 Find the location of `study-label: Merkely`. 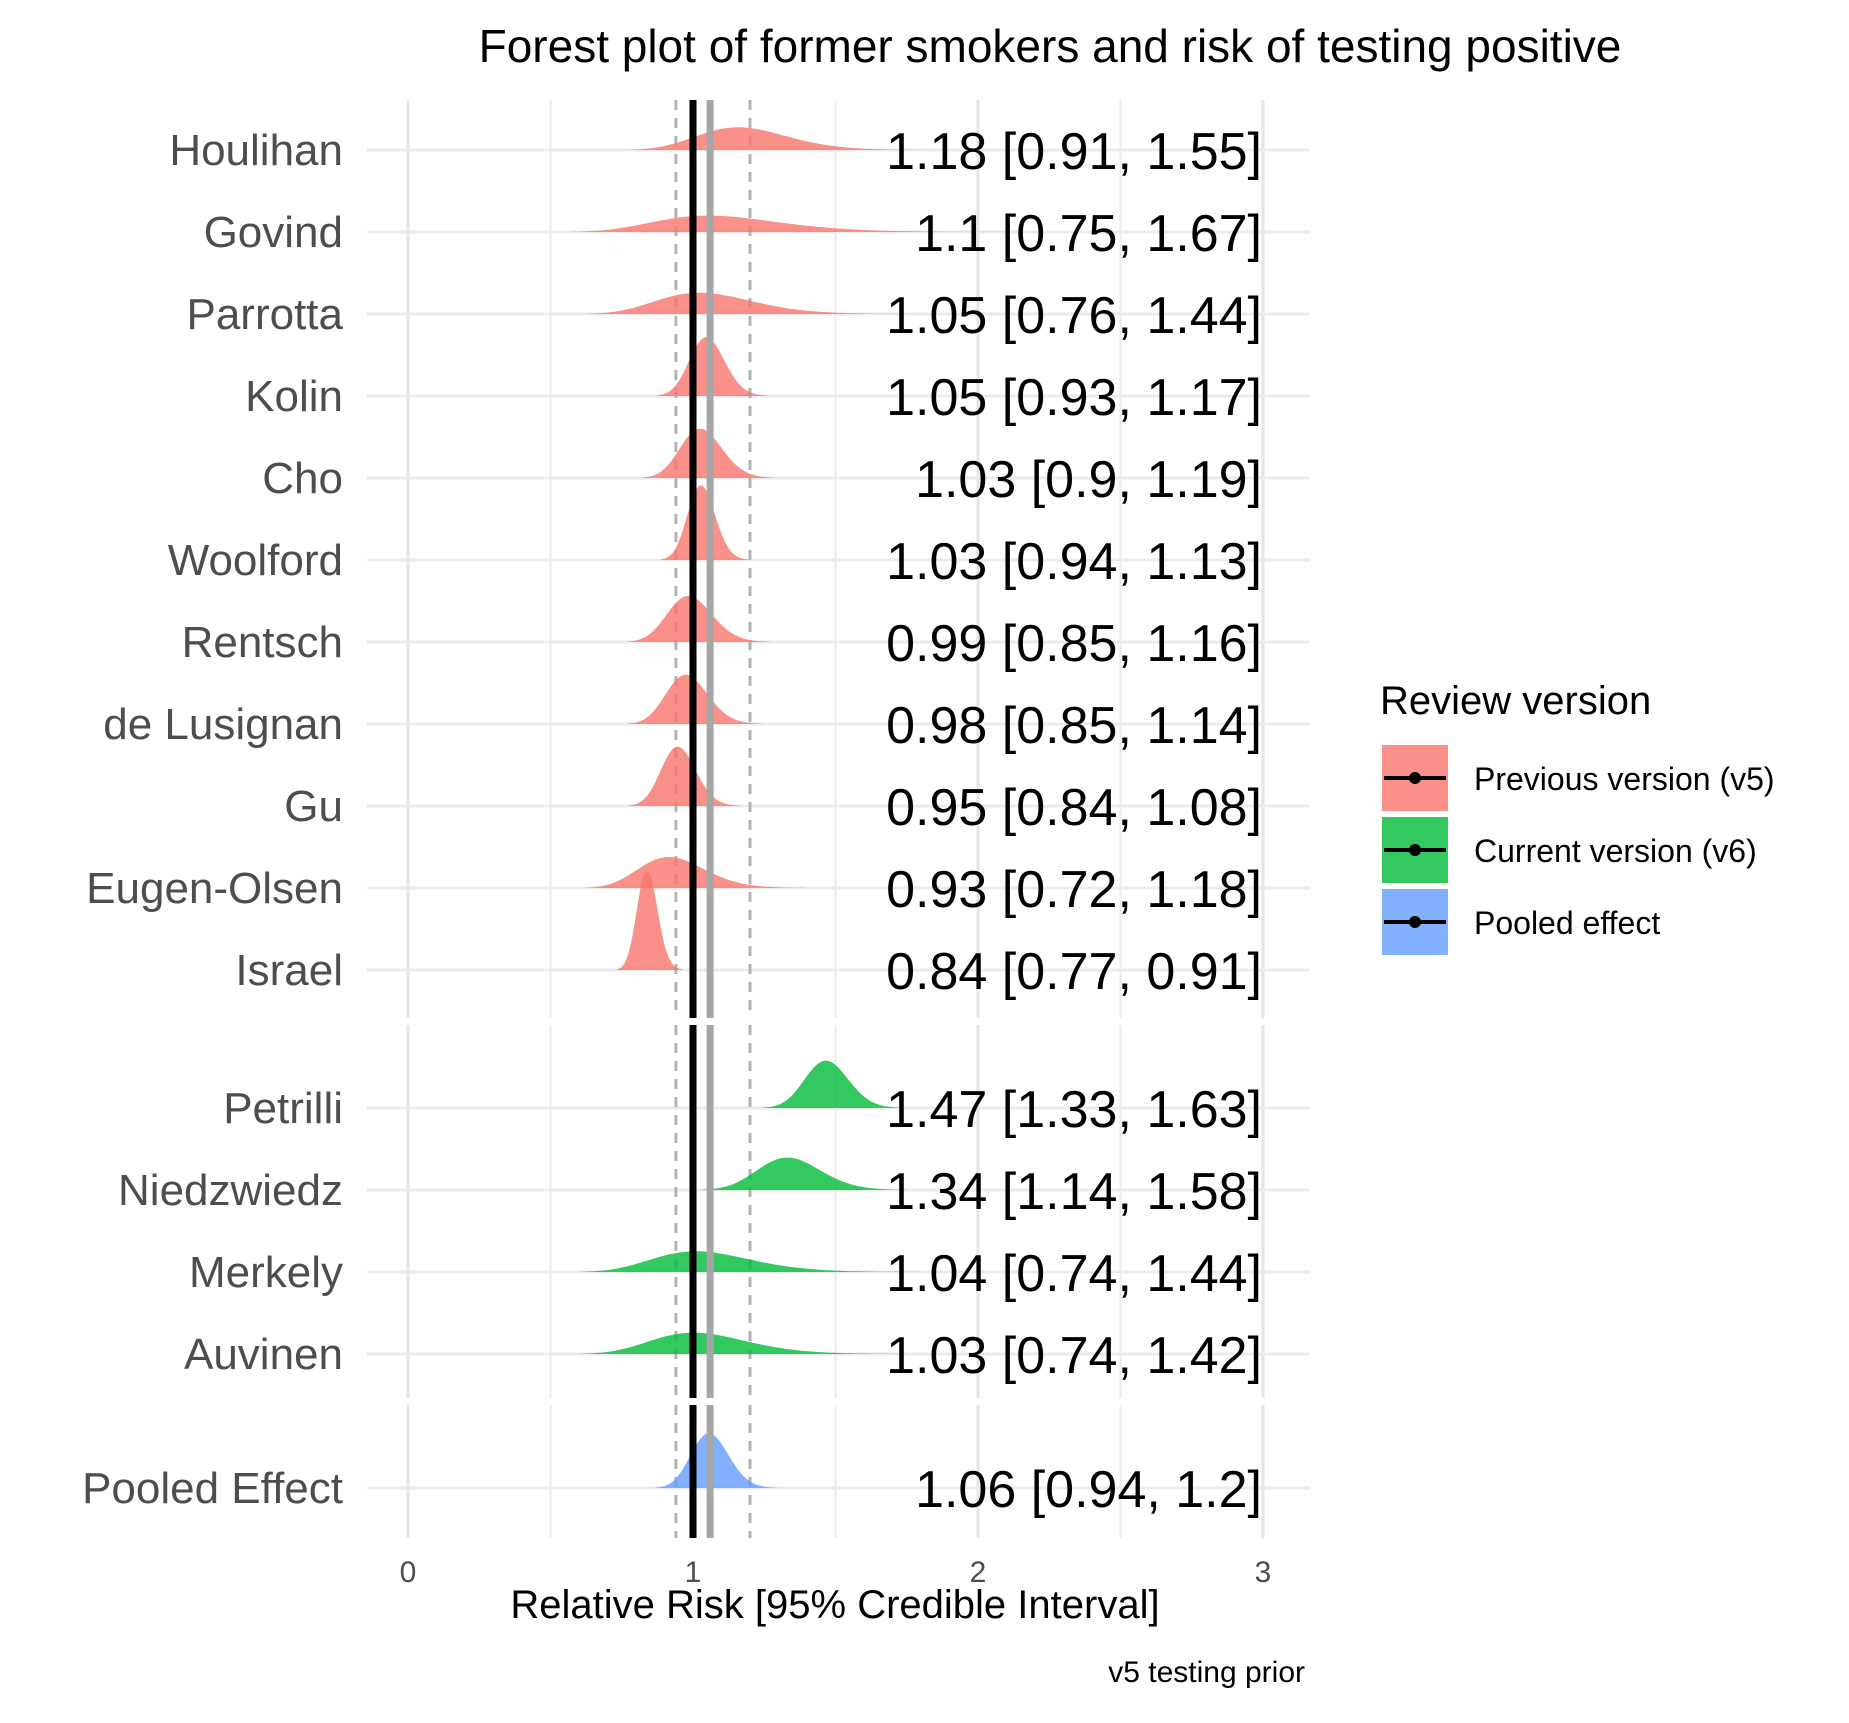

study-label: Merkely is located at coordinates (266, 1272).